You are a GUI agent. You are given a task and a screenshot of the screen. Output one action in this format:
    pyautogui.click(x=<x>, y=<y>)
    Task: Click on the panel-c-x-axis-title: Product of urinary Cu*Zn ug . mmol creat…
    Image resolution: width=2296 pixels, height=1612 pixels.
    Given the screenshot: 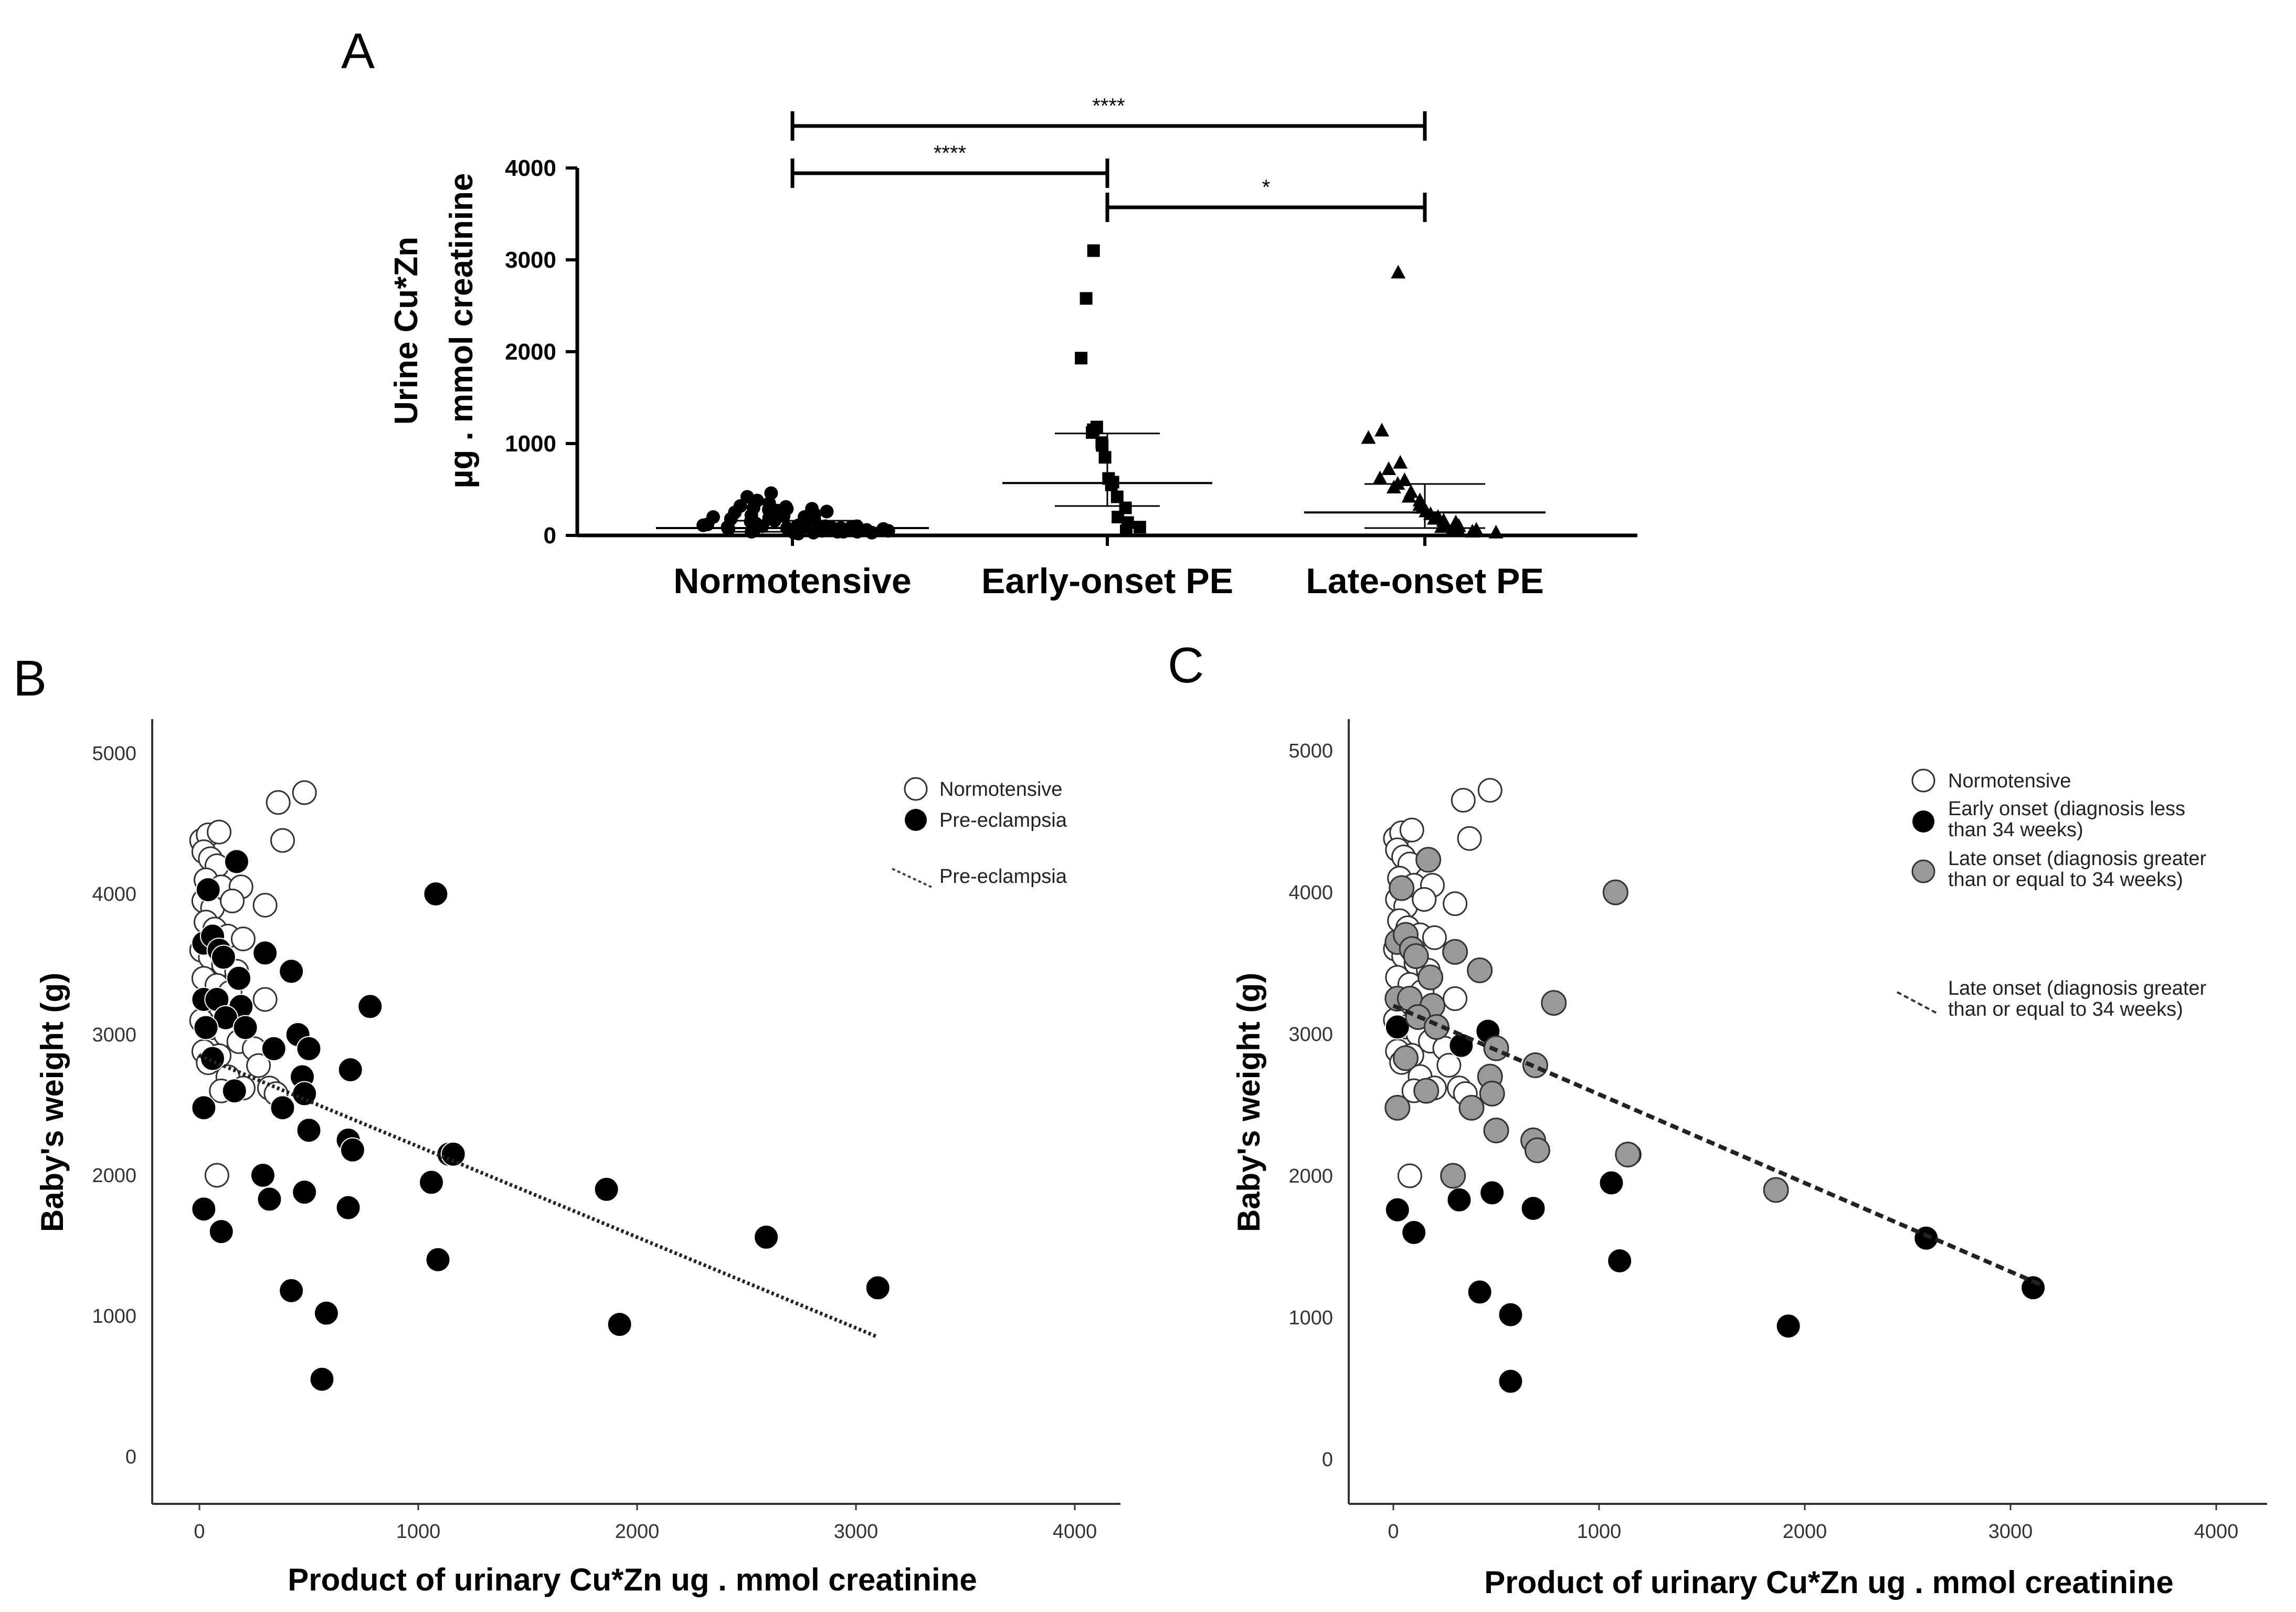 What is the action you would take?
    pyautogui.click(x=1828, y=1582)
    